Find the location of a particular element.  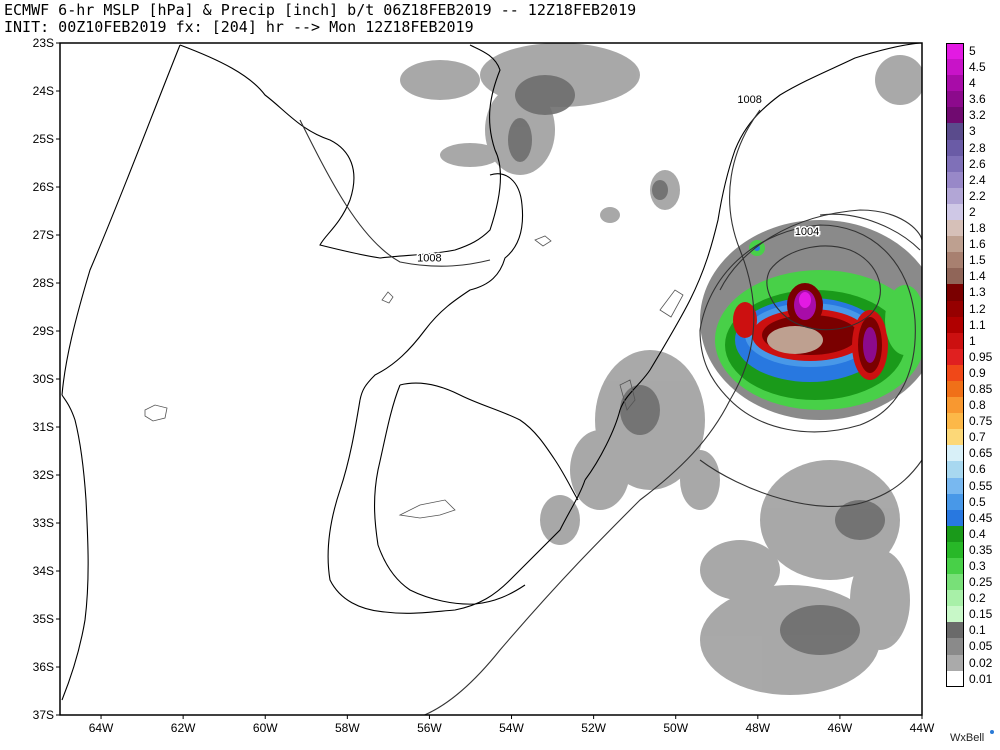

legend-entry: 2.2 is located at coordinates (973, 195).